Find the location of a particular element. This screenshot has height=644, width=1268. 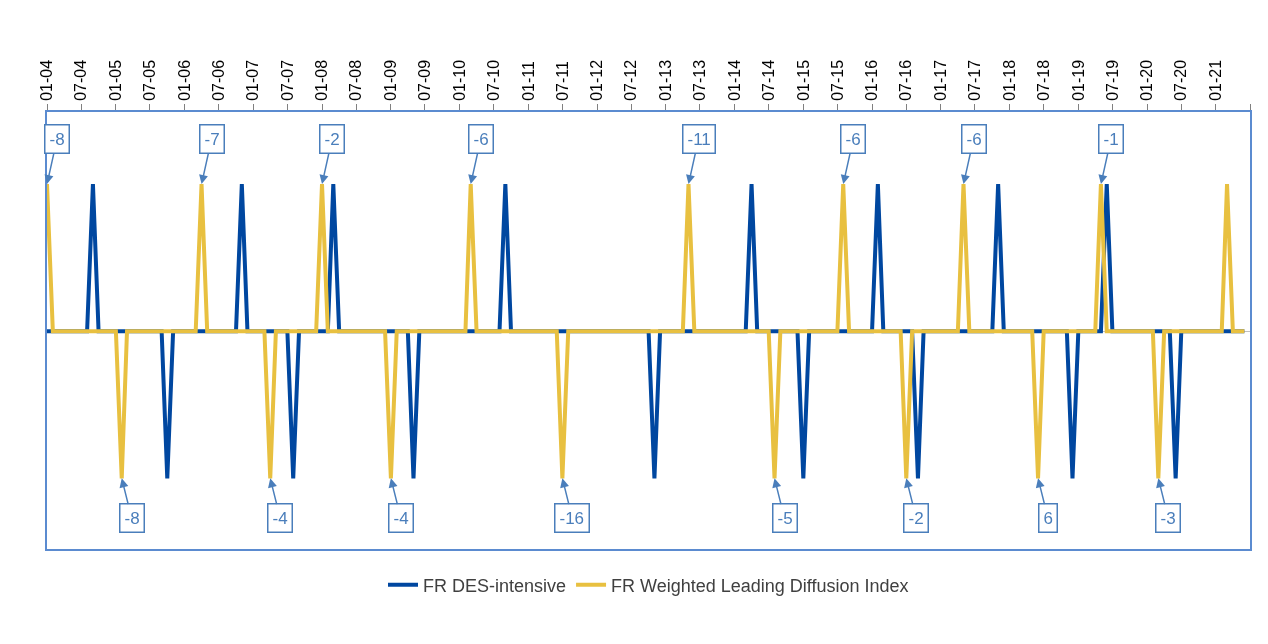

legend-label: FR Weighted Leading Diffusion Index is located at coordinates (760, 585).